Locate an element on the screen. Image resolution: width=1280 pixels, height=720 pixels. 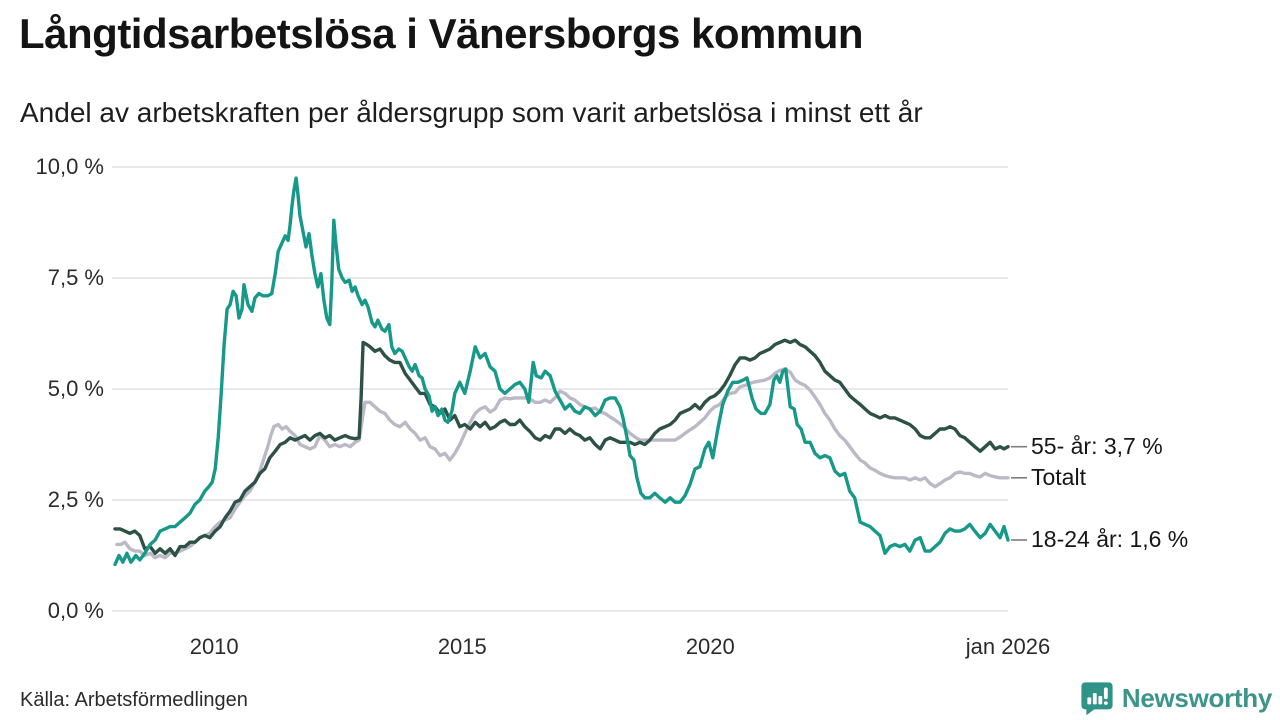
y-tick-label: 0,0 % is located at coordinates (75, 610).